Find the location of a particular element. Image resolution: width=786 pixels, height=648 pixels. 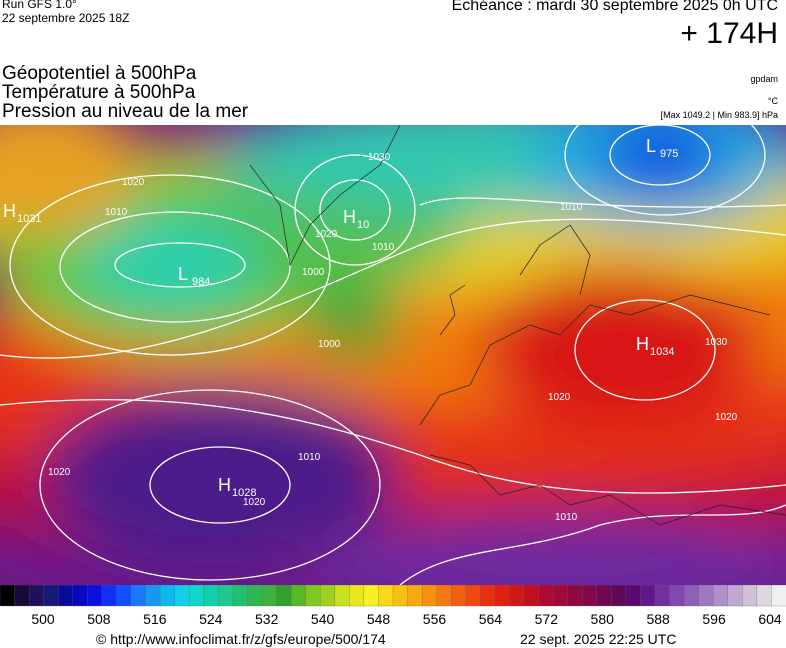

center-value: 1028 is located at coordinates (244, 493).